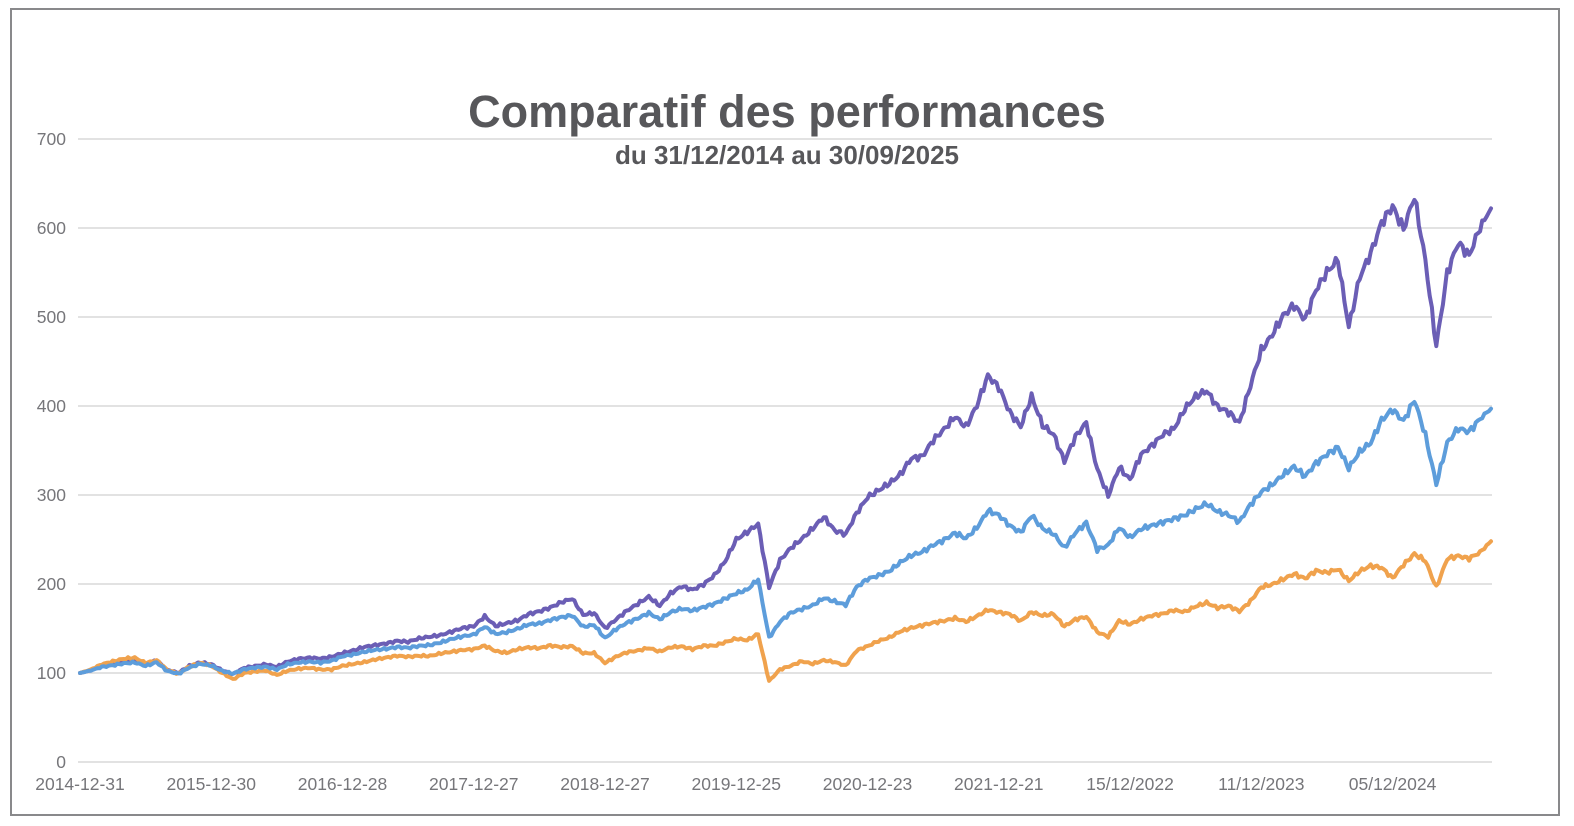 The image size is (1574, 826). What do you see at coordinates (51, 673) in the screenshot?
I see `y-tick-label: 100` at bounding box center [51, 673].